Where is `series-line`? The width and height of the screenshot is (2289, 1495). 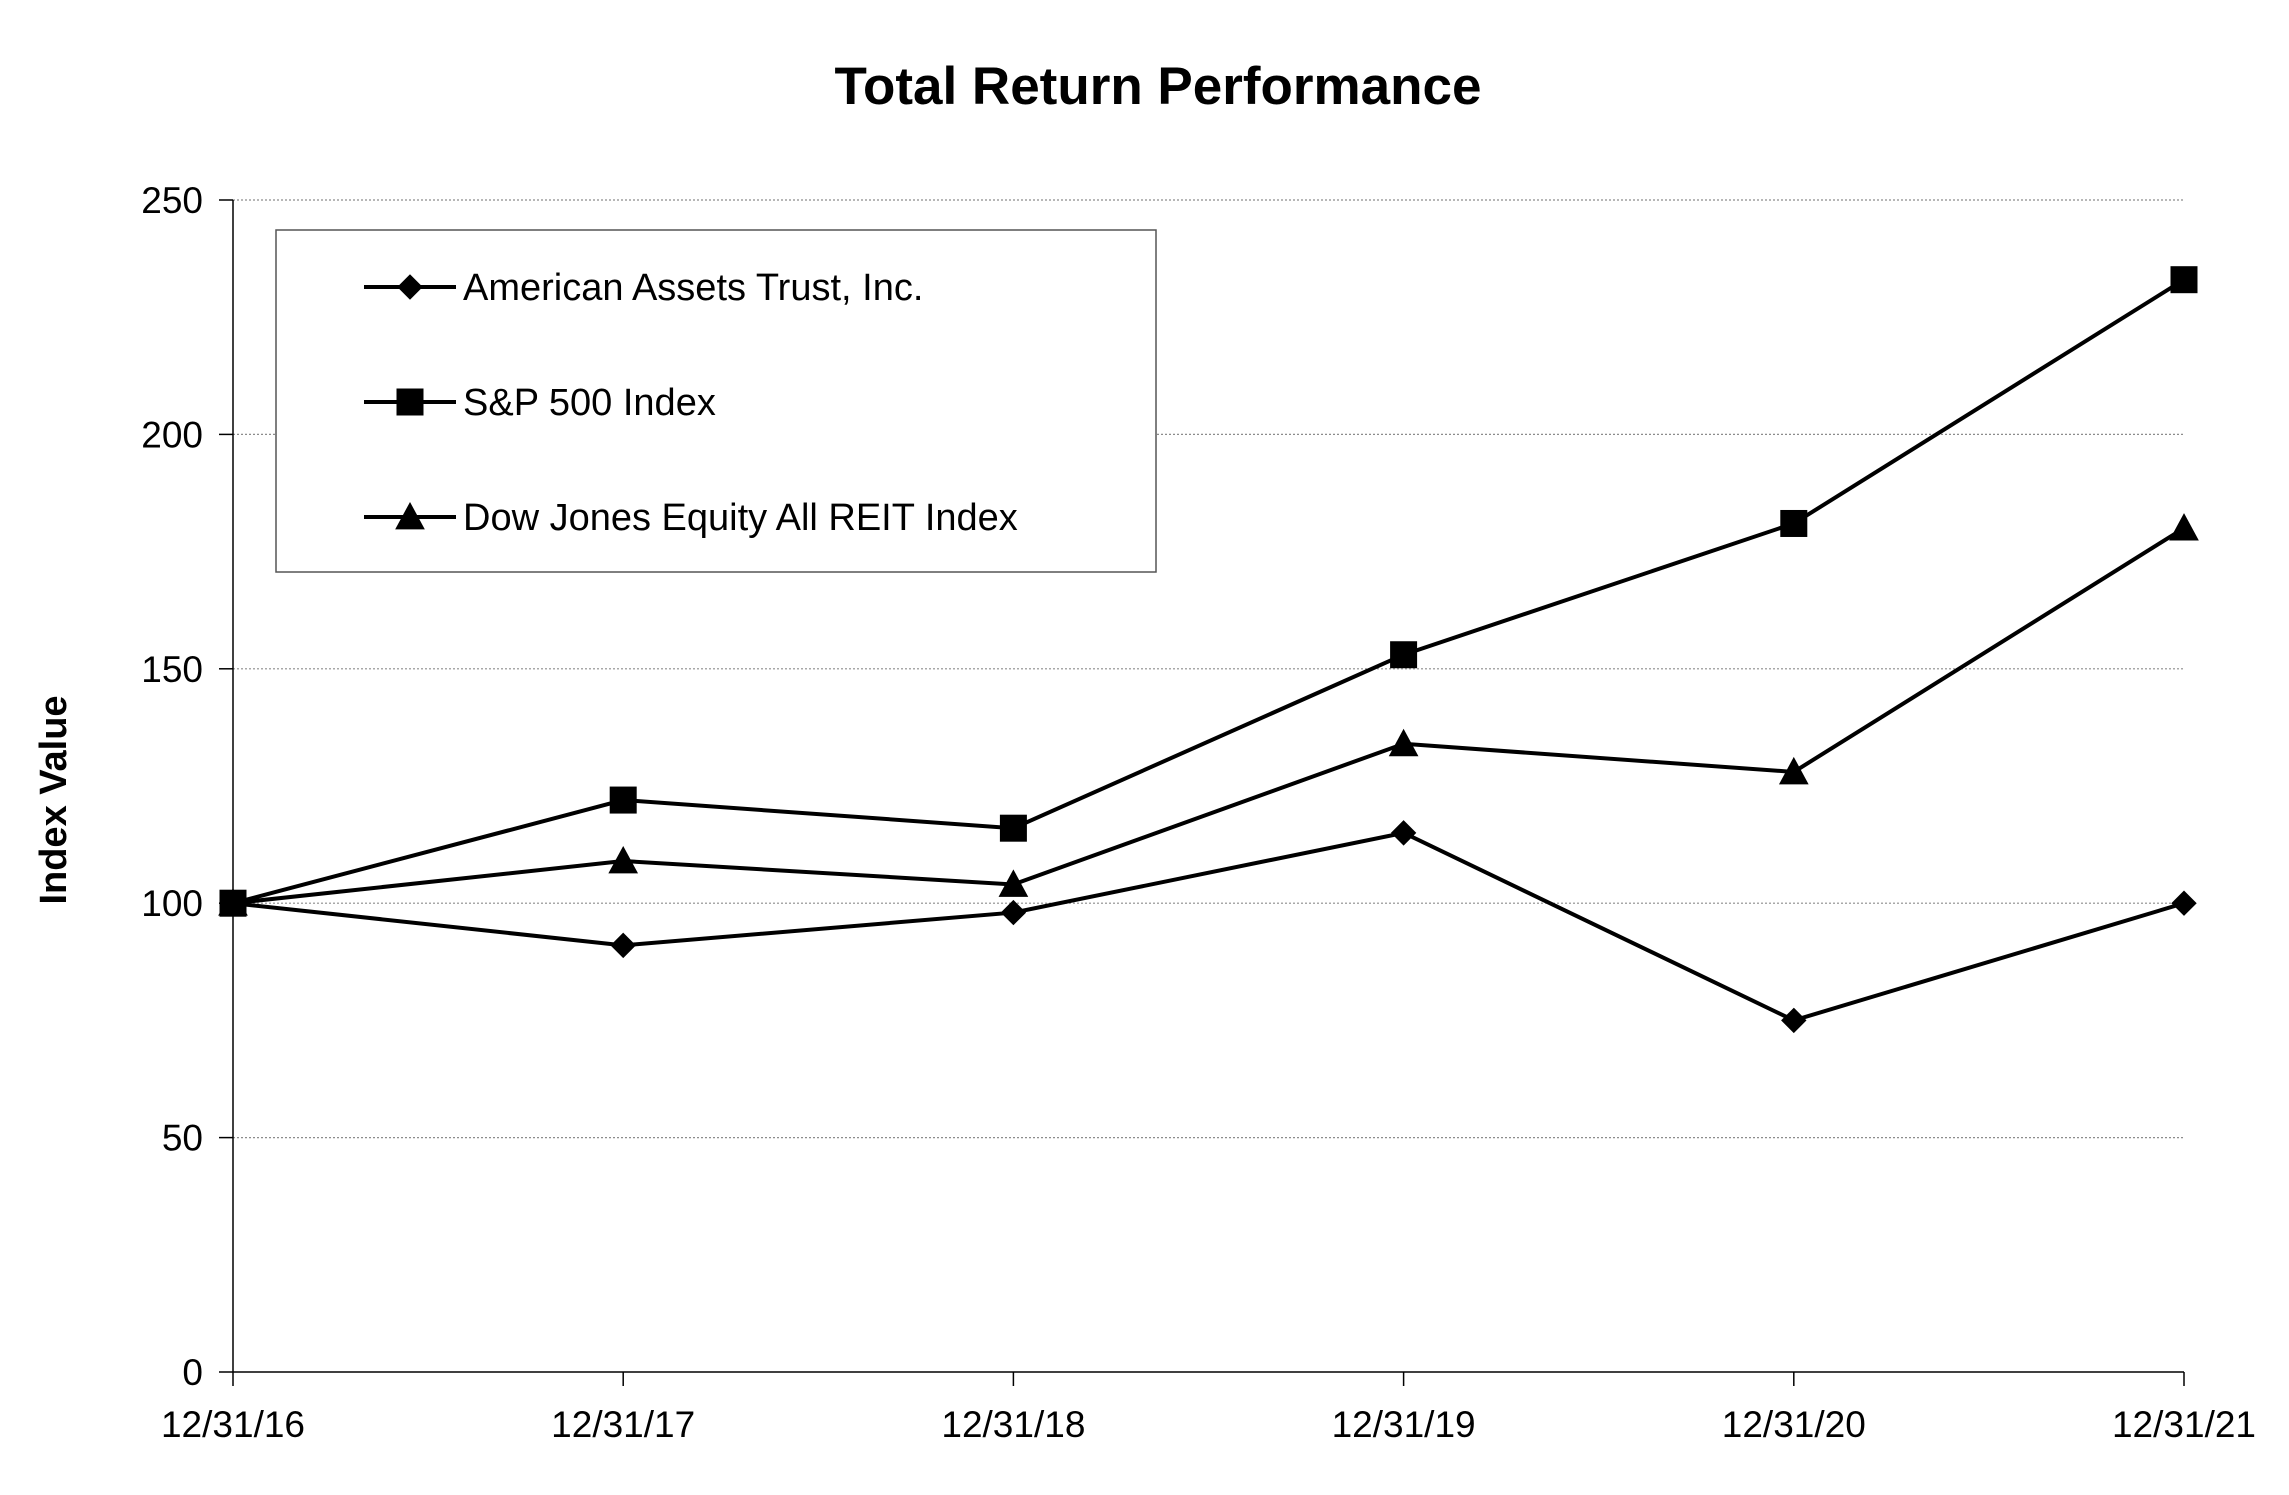
series-line is located at coordinates (1208, 926).